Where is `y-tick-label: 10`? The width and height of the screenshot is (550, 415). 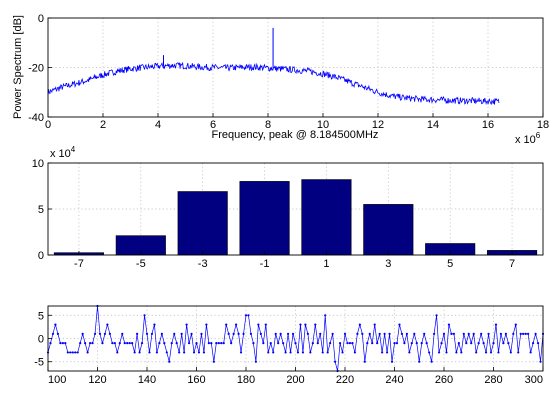
y-tick-label: 10 is located at coordinates (38, 164).